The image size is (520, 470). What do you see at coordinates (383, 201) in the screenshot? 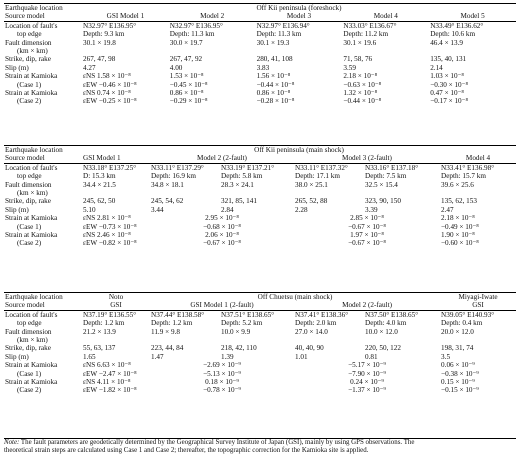
I see `cell: 323, 90, 150` at bounding box center [383, 201].